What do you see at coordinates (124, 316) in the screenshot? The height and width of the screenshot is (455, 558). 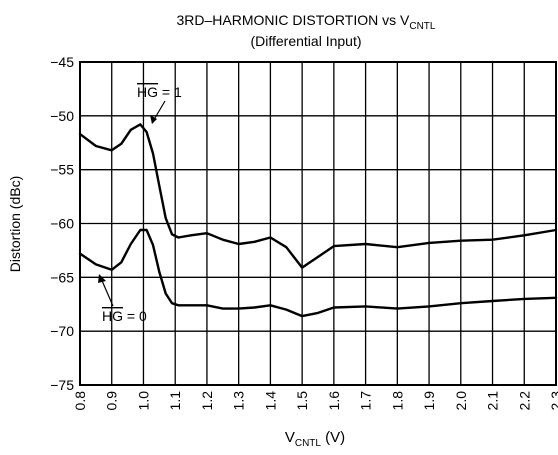 I see `annotation-hg0-label: HG = 0` at bounding box center [124, 316].